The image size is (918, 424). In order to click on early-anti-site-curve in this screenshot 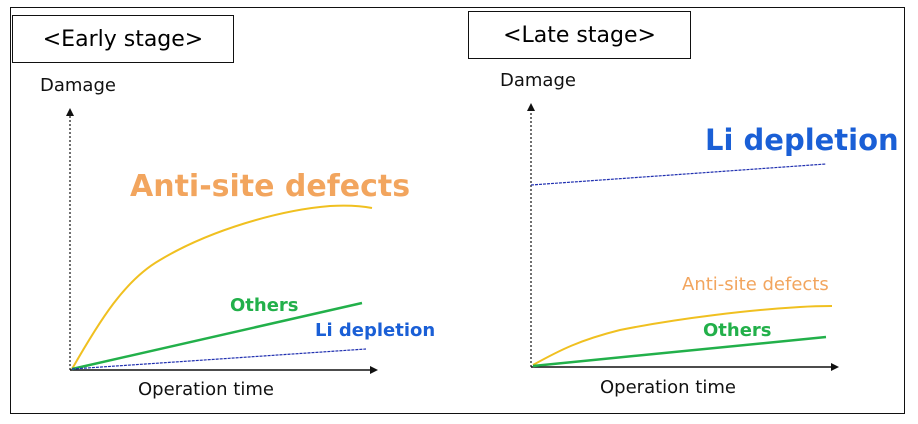, I will do `click(222, 287)`.